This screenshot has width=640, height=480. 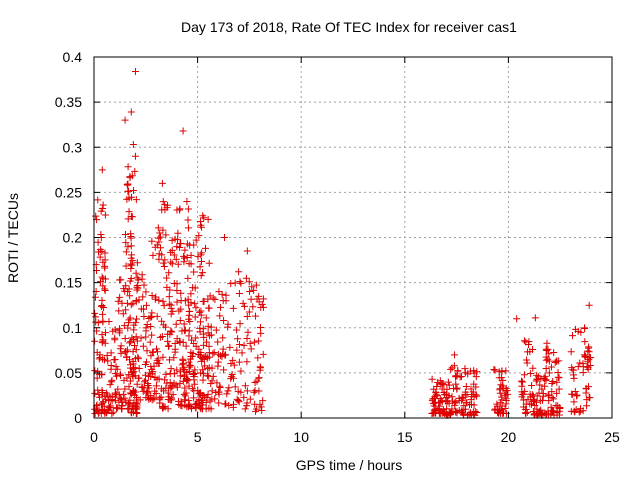 I want to click on x-axis-label: GPS time / hours, so click(x=349, y=465).